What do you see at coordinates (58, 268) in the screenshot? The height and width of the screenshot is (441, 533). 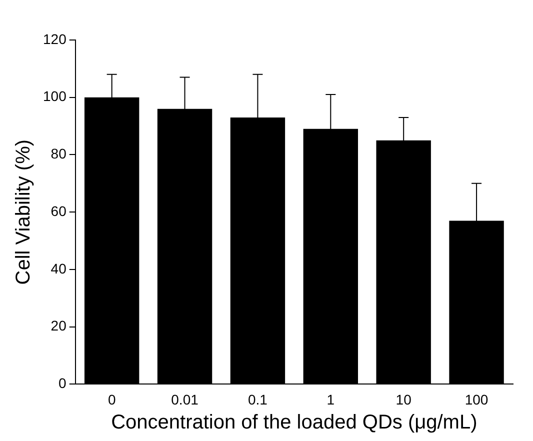 I see `y-tick-label: 40` at bounding box center [58, 268].